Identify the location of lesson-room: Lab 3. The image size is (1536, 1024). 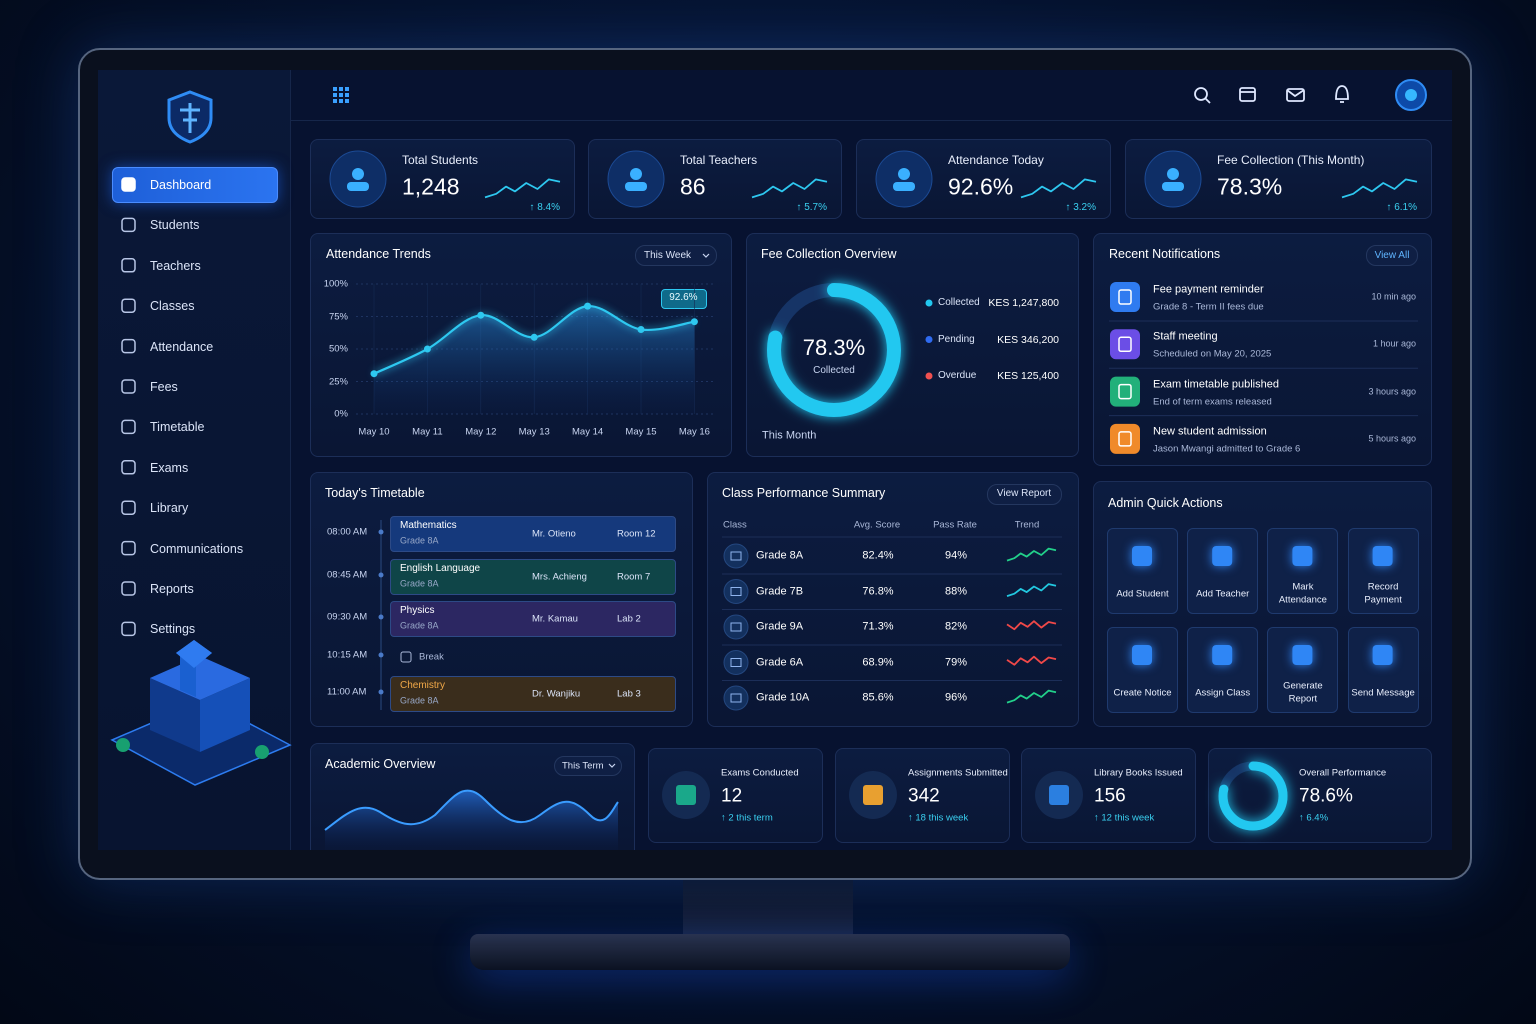
(629, 694).